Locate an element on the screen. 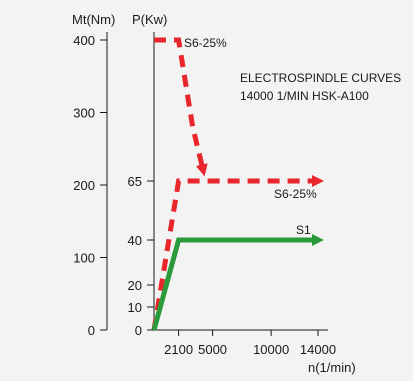  power-tick-label: 40 is located at coordinates (135, 240).